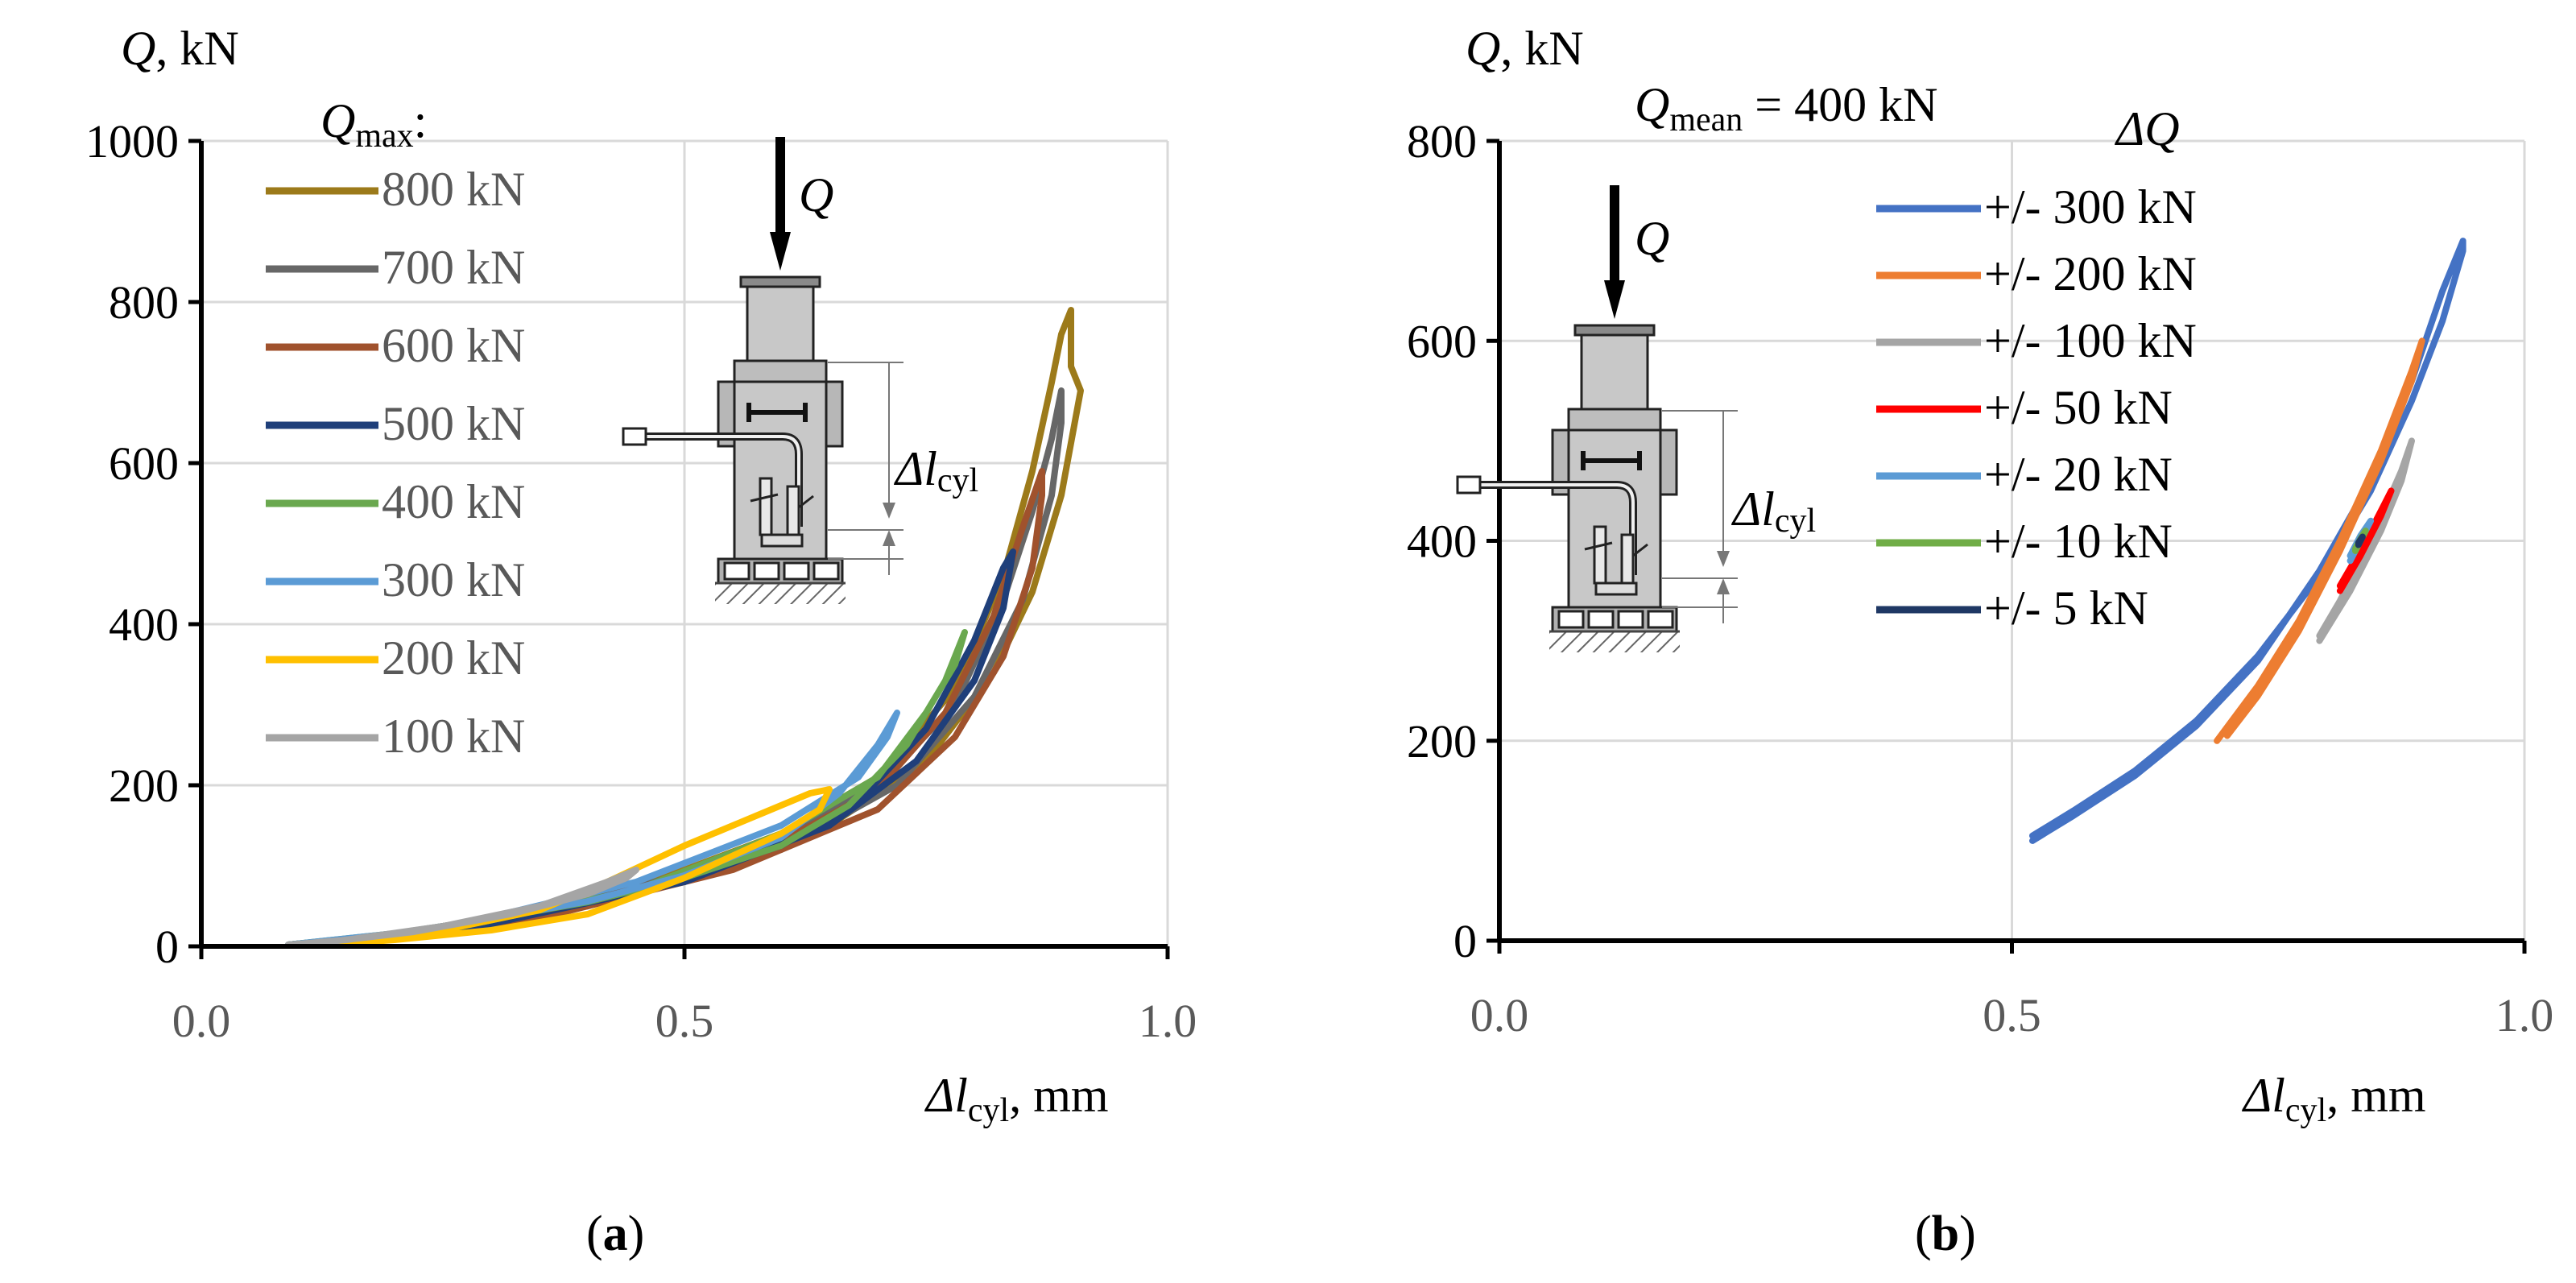 Image resolution: width=2576 pixels, height=1283 pixels. I want to click on legend-label: +/- 50 kN, so click(2078, 407).